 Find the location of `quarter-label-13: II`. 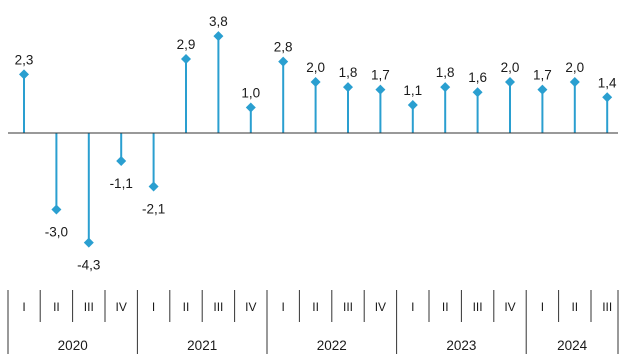

quarter-label-13: II is located at coordinates (445, 307).